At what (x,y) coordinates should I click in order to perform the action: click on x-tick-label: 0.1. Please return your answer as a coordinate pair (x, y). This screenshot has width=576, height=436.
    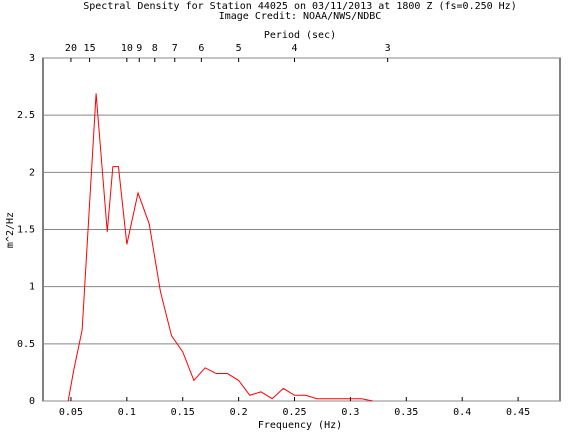
    Looking at the image, I should click on (127, 412).